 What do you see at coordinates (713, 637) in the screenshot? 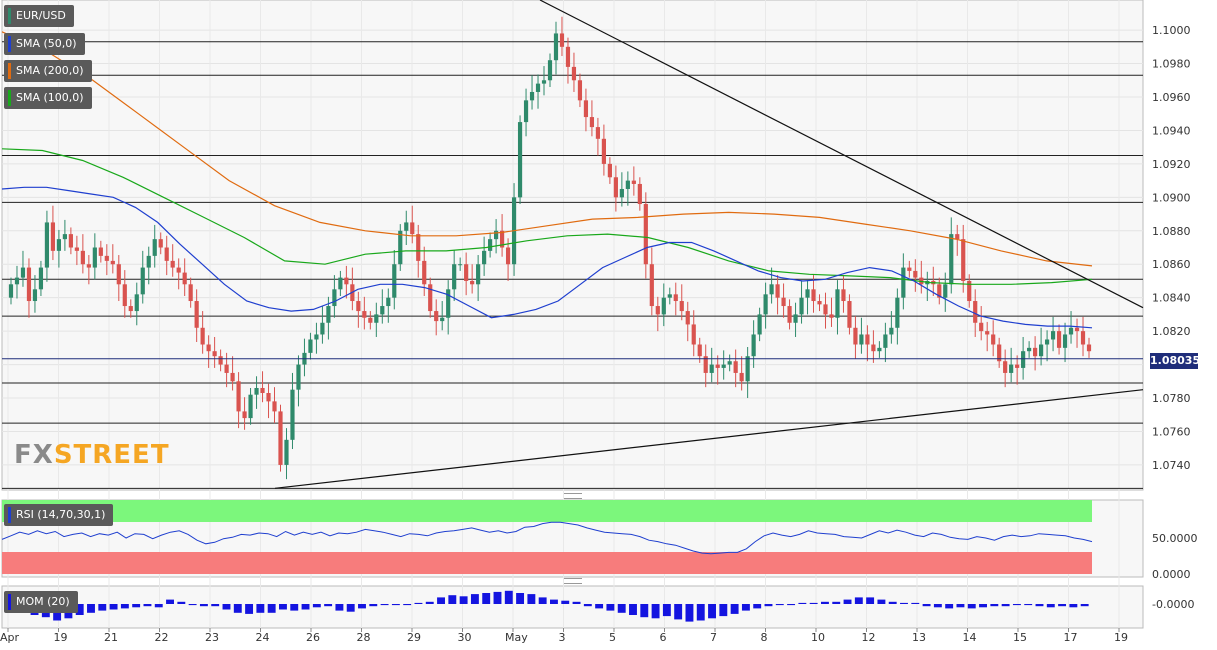
I see `x-tick-label: 7` at bounding box center [713, 637].